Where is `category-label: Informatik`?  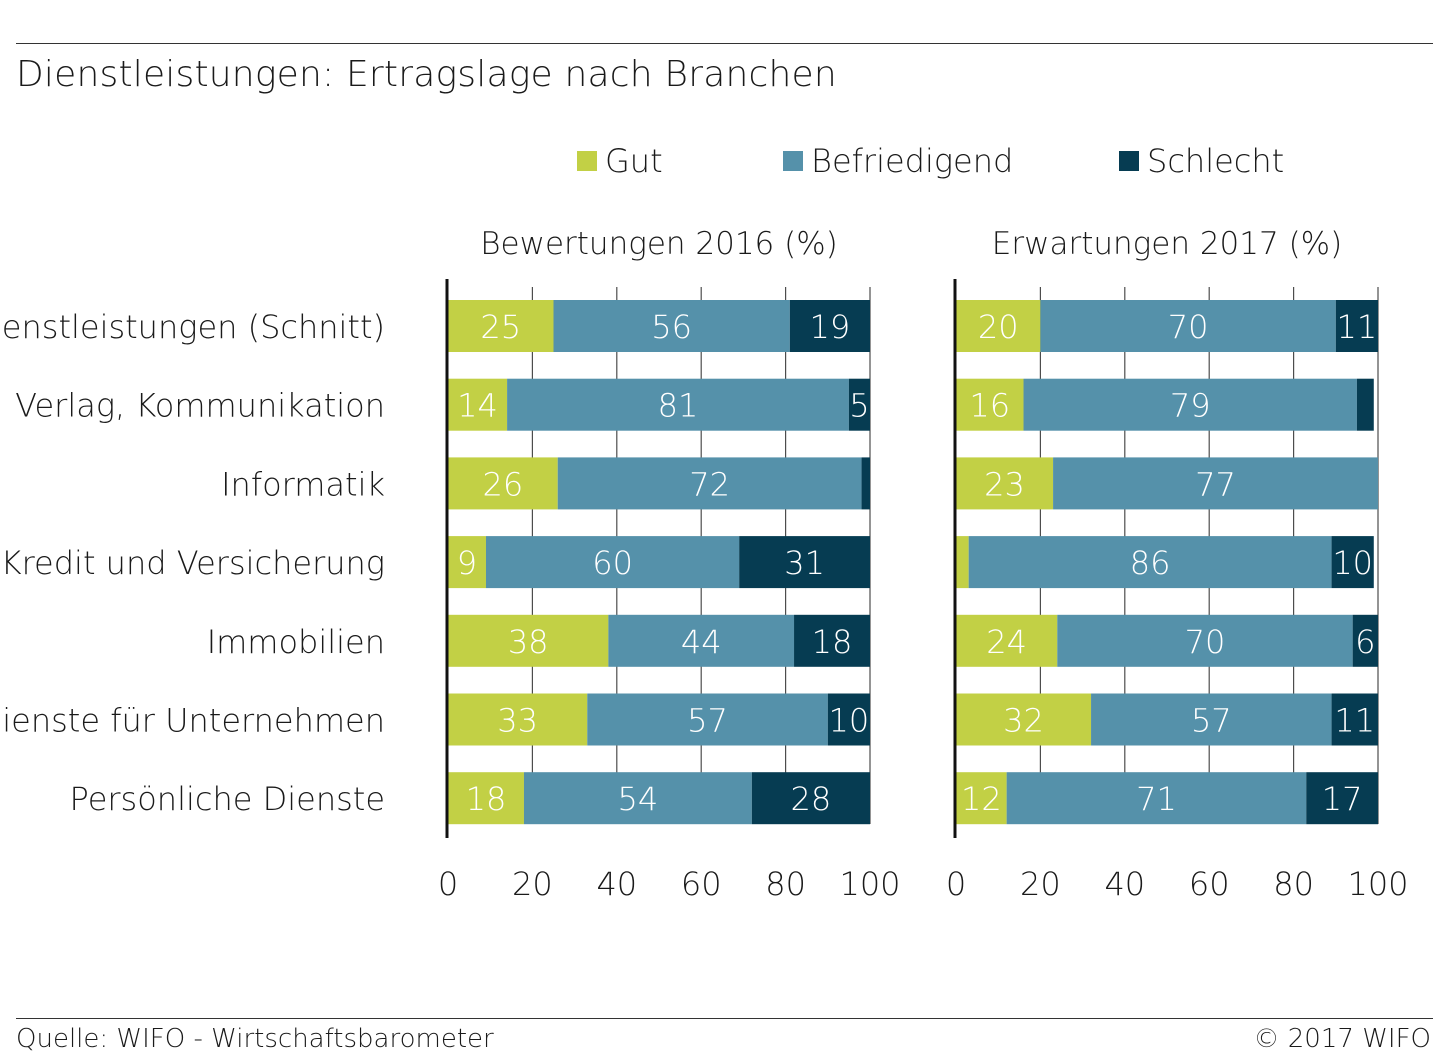
category-label: Informatik is located at coordinates (303, 484).